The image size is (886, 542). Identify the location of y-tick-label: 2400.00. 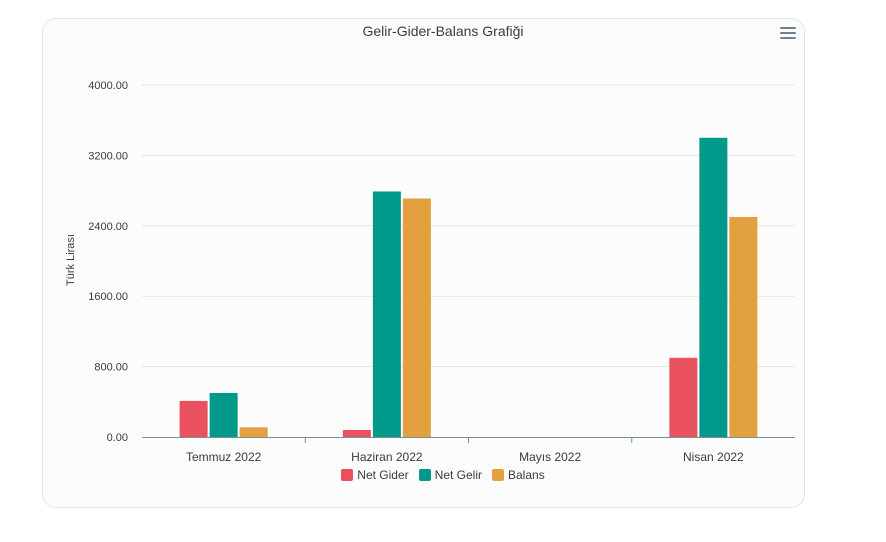
(108, 227).